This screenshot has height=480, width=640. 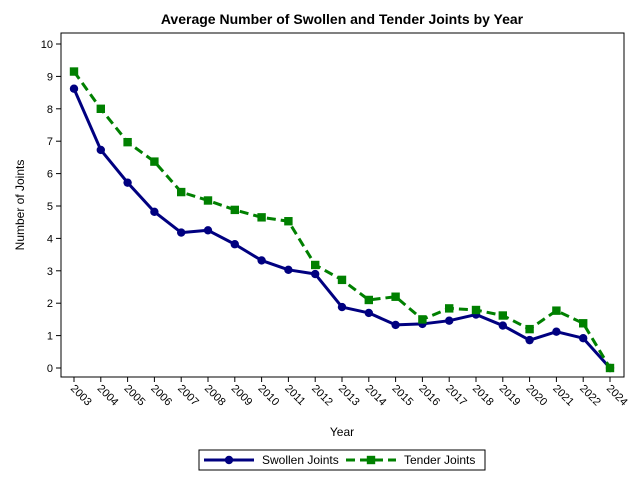 I want to click on x-tick-label: 2017, so click(x=456, y=396).